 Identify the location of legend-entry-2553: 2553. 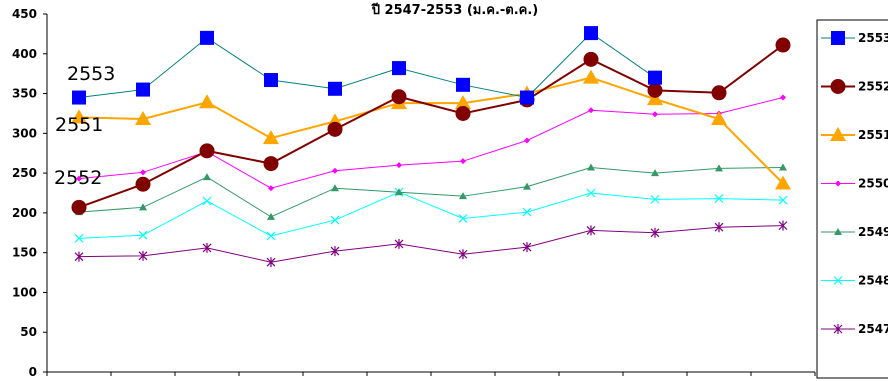
(854, 38).